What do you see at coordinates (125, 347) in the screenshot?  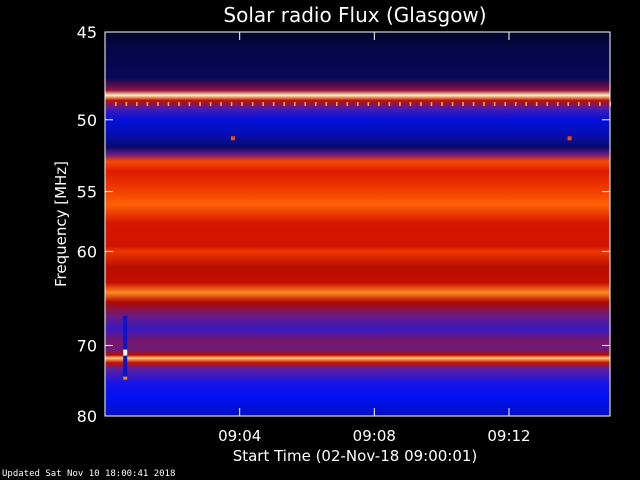 I see `burst-streak` at bounding box center [125, 347].